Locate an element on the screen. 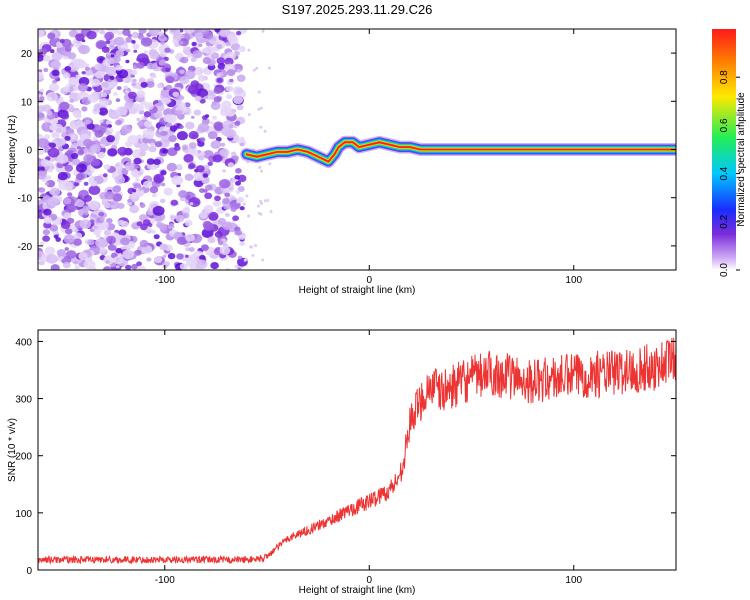 The height and width of the screenshot is (600, 750). y-tick-label: 400 is located at coordinates (23, 342).